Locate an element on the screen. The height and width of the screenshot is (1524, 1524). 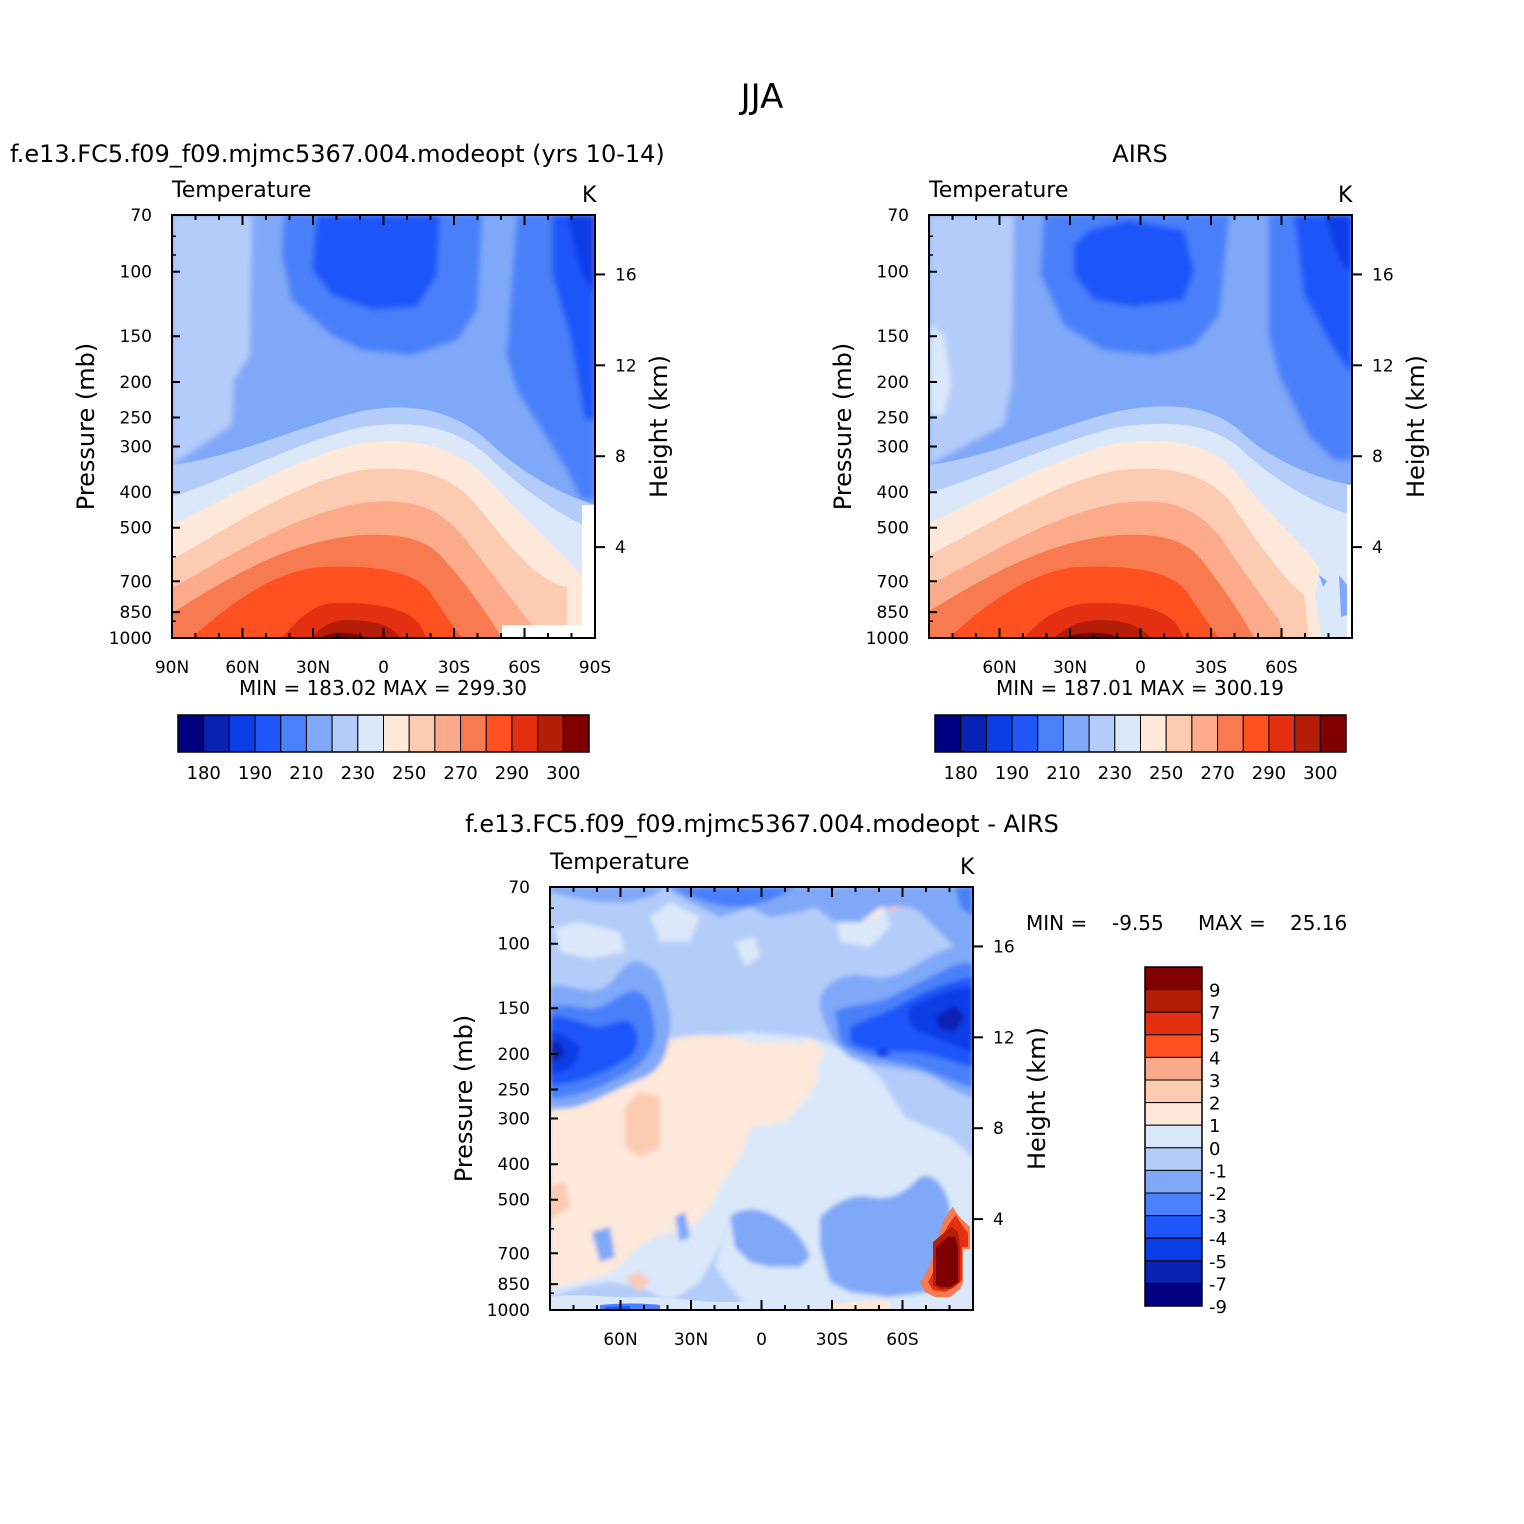
y-right-tick-label: 8 is located at coordinates (620, 457).